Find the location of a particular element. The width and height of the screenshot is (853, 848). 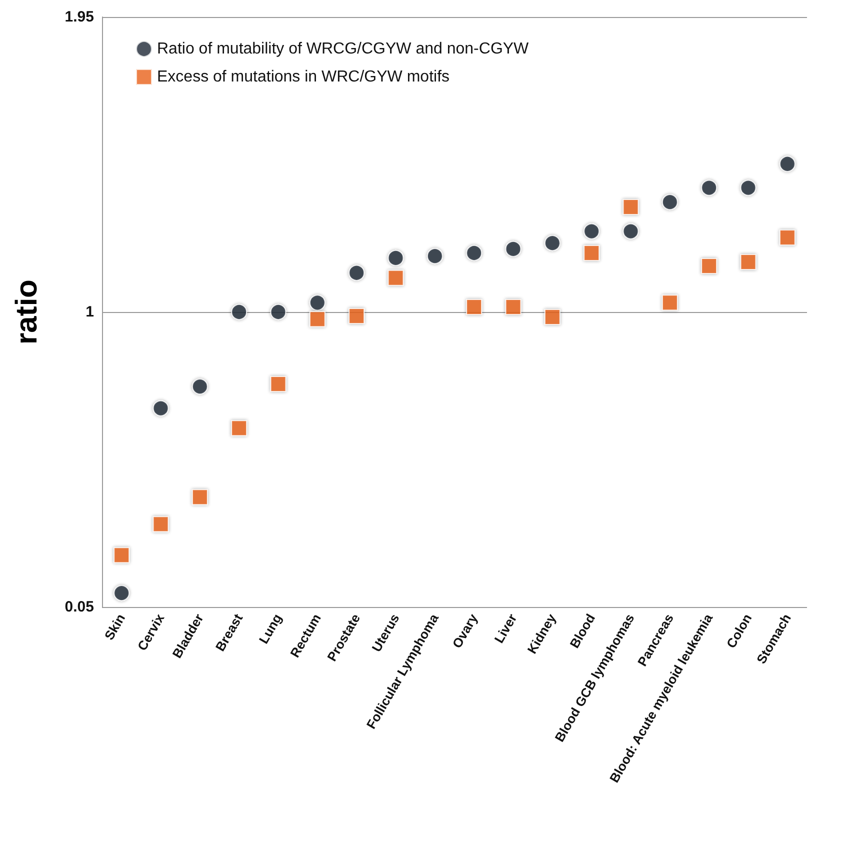

y-tick-label: 1 is located at coordinates (90, 312).